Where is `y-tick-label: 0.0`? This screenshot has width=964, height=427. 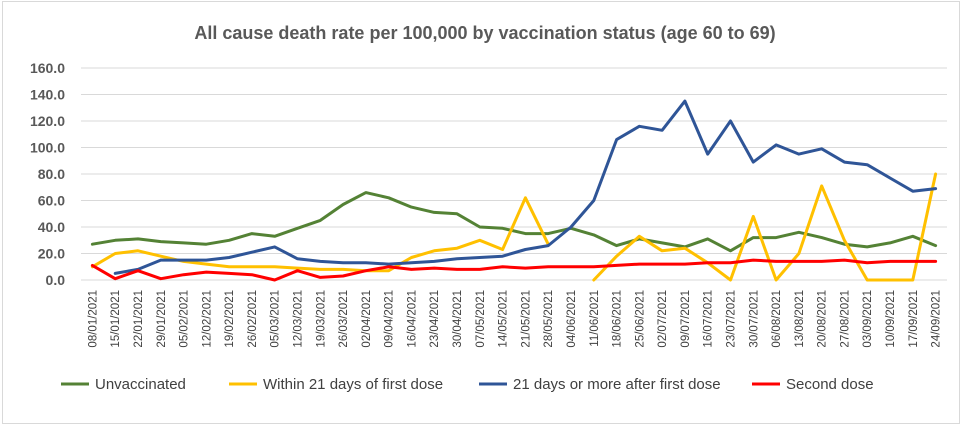 y-tick-label: 0.0 is located at coordinates (56, 280).